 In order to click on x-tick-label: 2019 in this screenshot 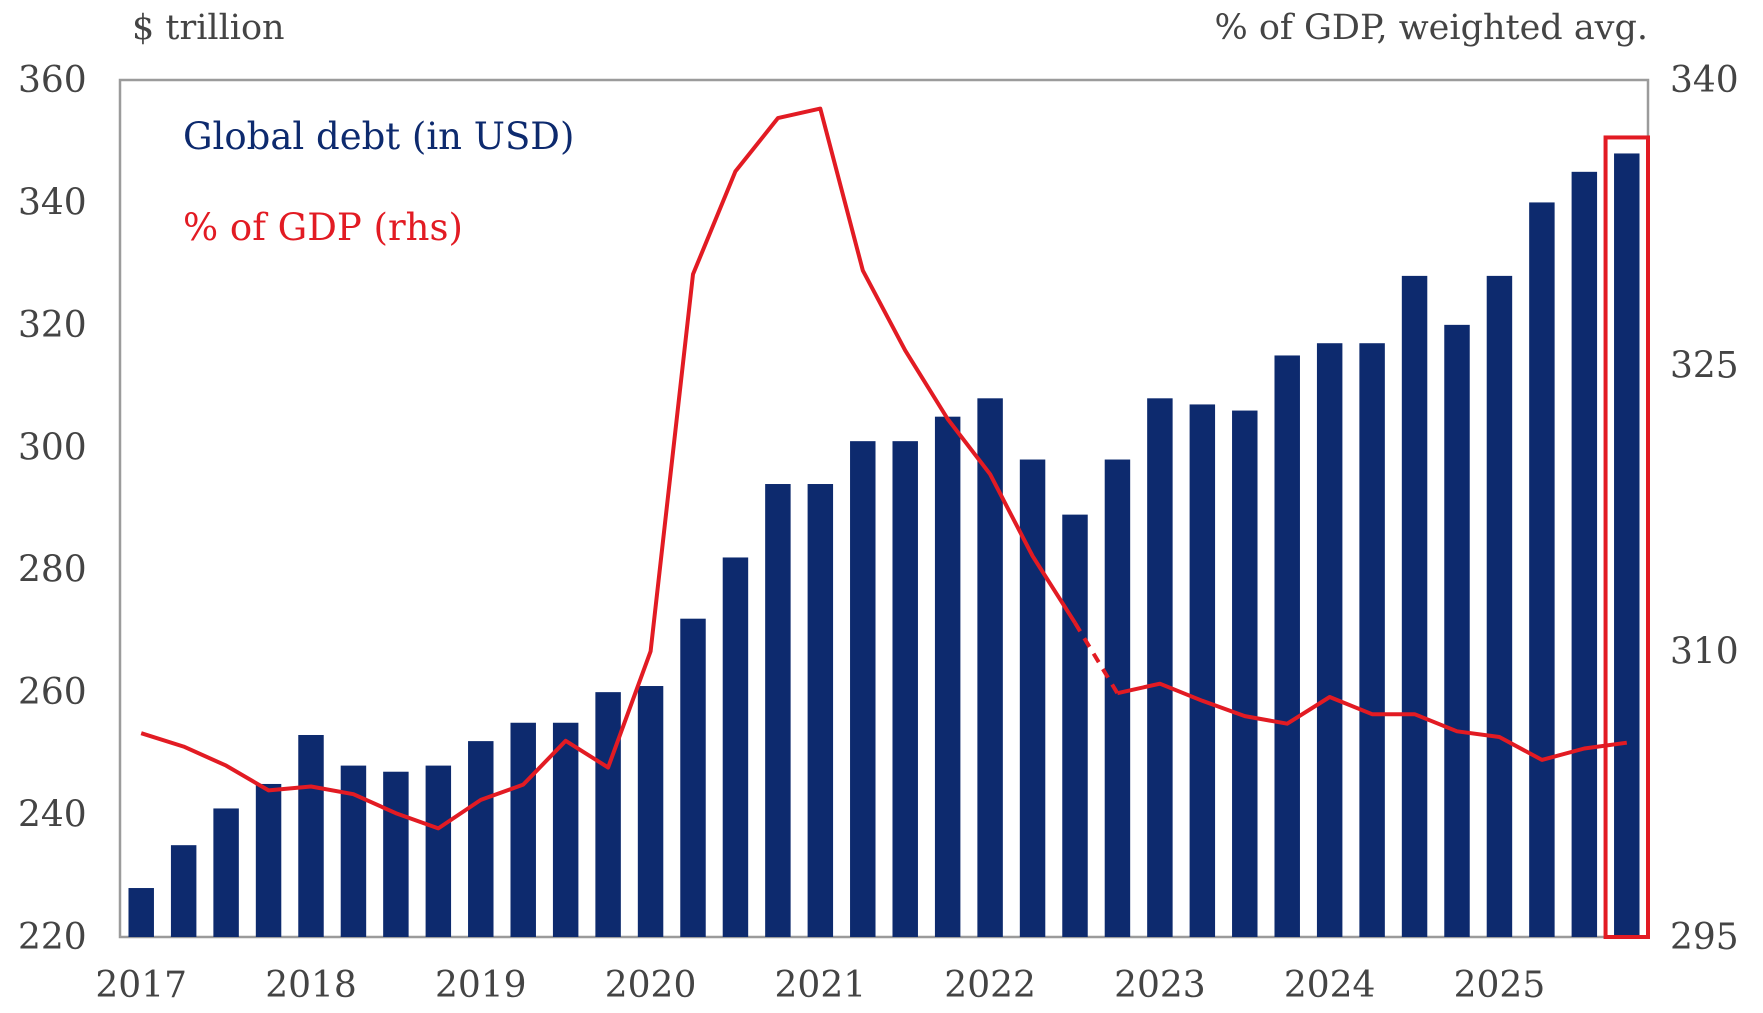, I will do `click(481, 985)`.